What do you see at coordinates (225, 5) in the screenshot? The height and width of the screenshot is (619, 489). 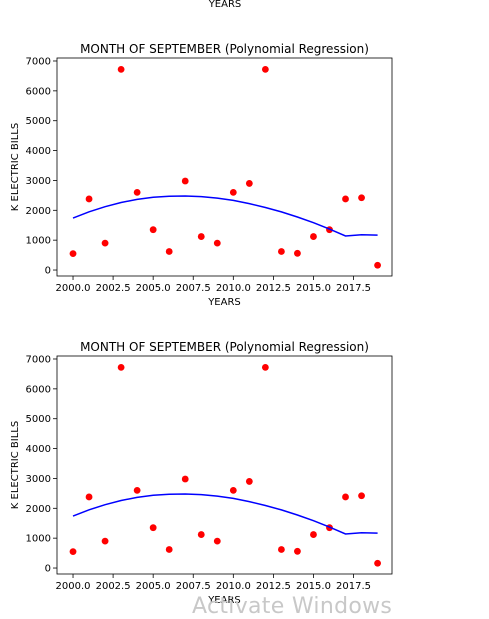 I see `top-axis-label: YEARS` at bounding box center [225, 5].